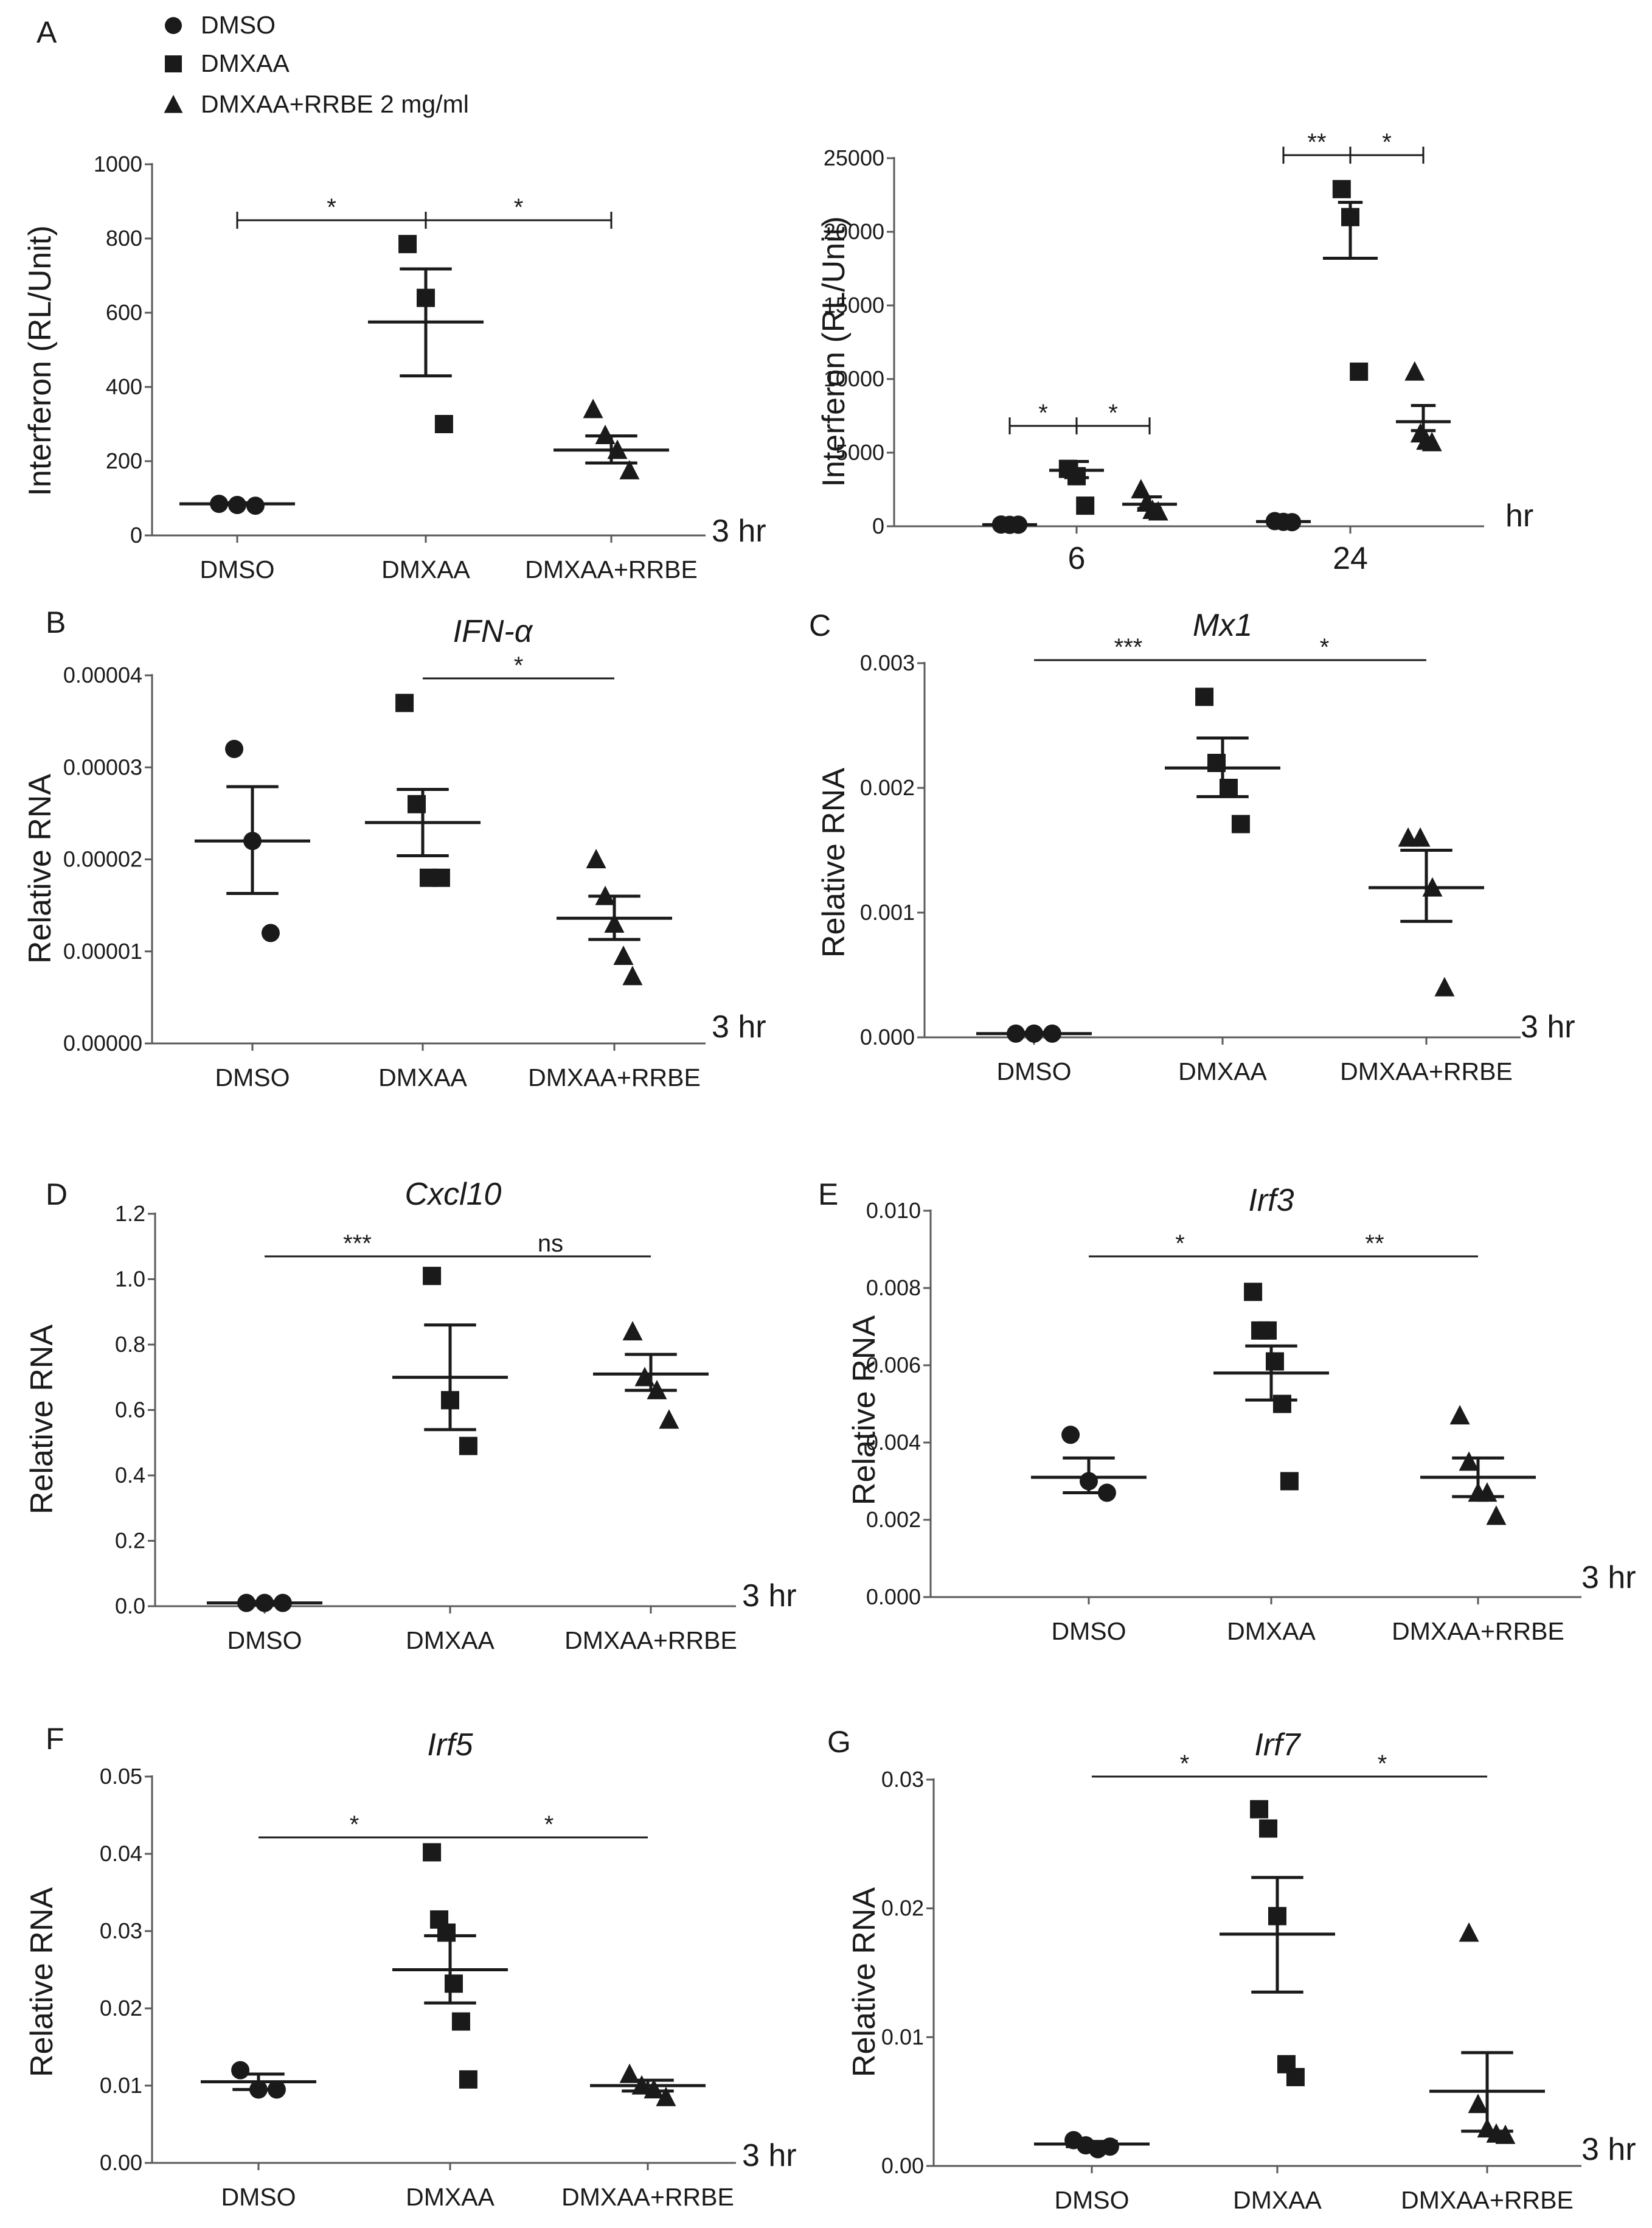 Image resolution: width=1652 pixels, height=2228 pixels. I want to click on panel-title: Irf7, so click(1277, 1745).